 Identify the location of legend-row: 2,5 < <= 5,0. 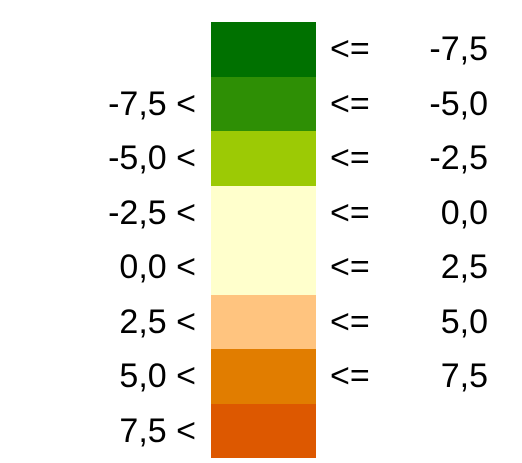
(261, 321).